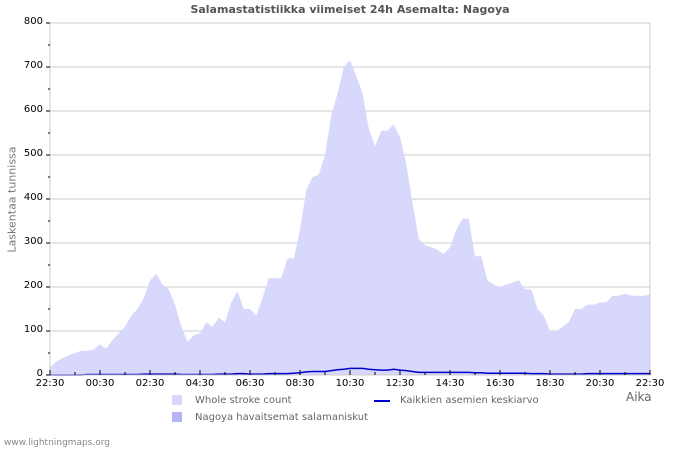 This screenshot has width=700, height=450. I want to click on legend-swatch-average, so click(382, 401).